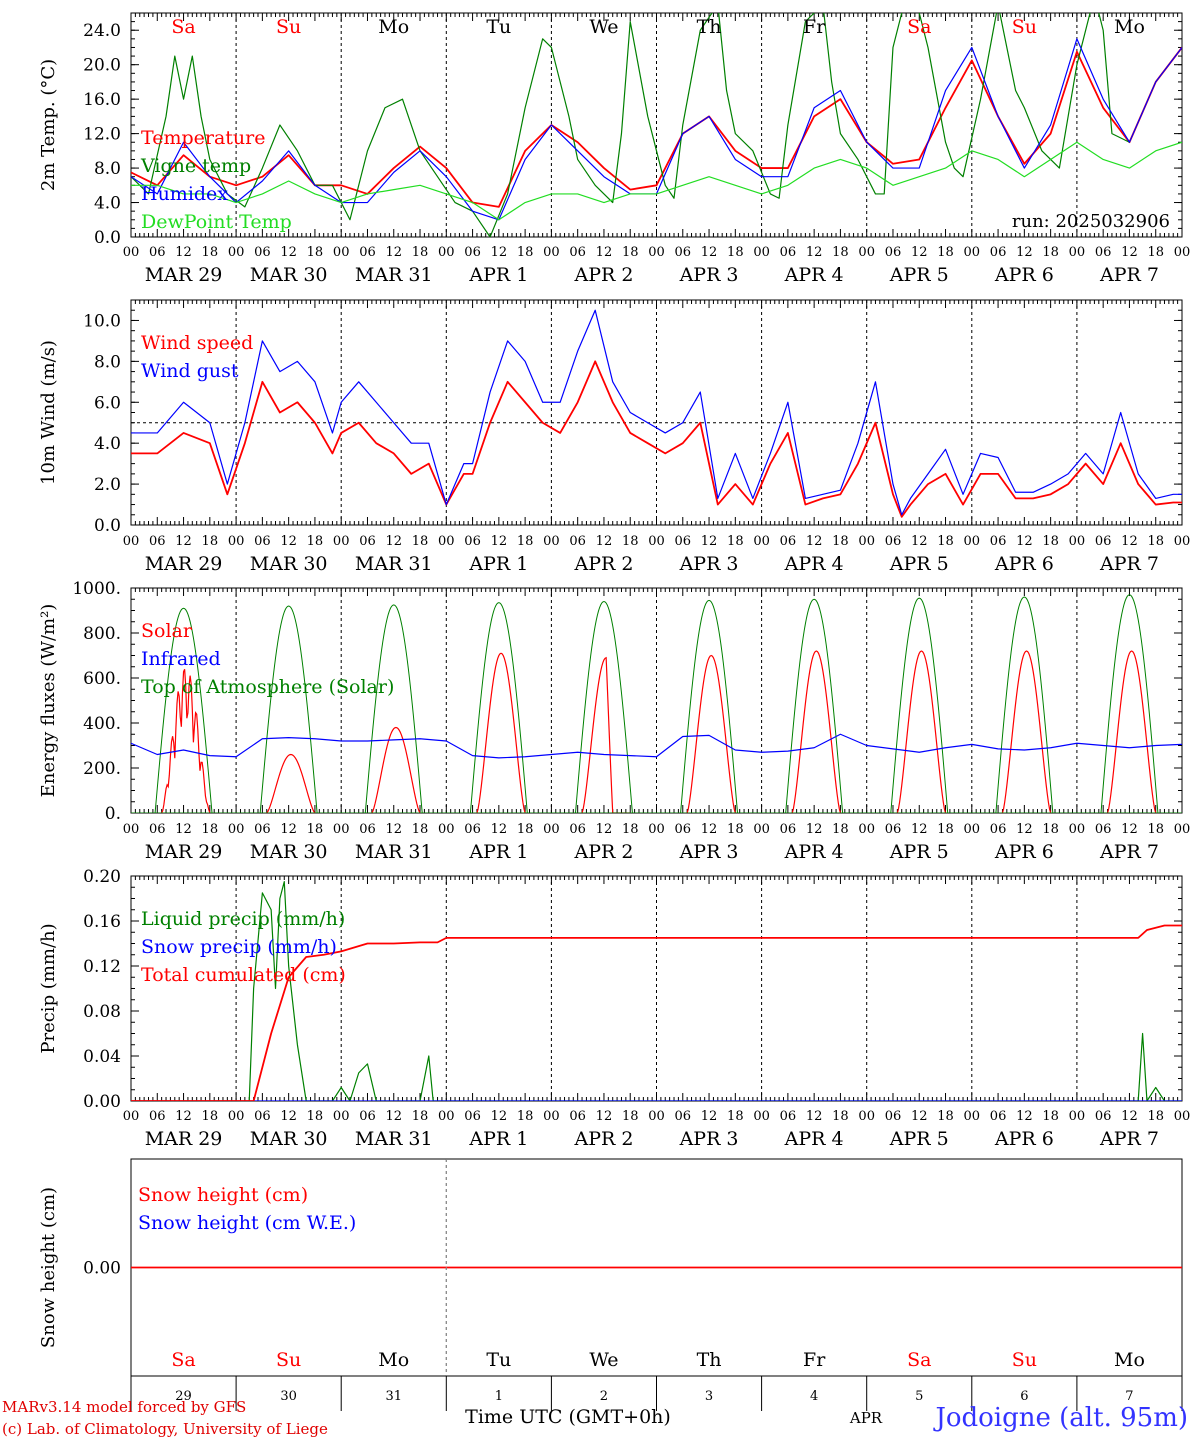 The height and width of the screenshot is (1440, 1194). I want to click on y-tick-label: 24.0, so click(102, 31).